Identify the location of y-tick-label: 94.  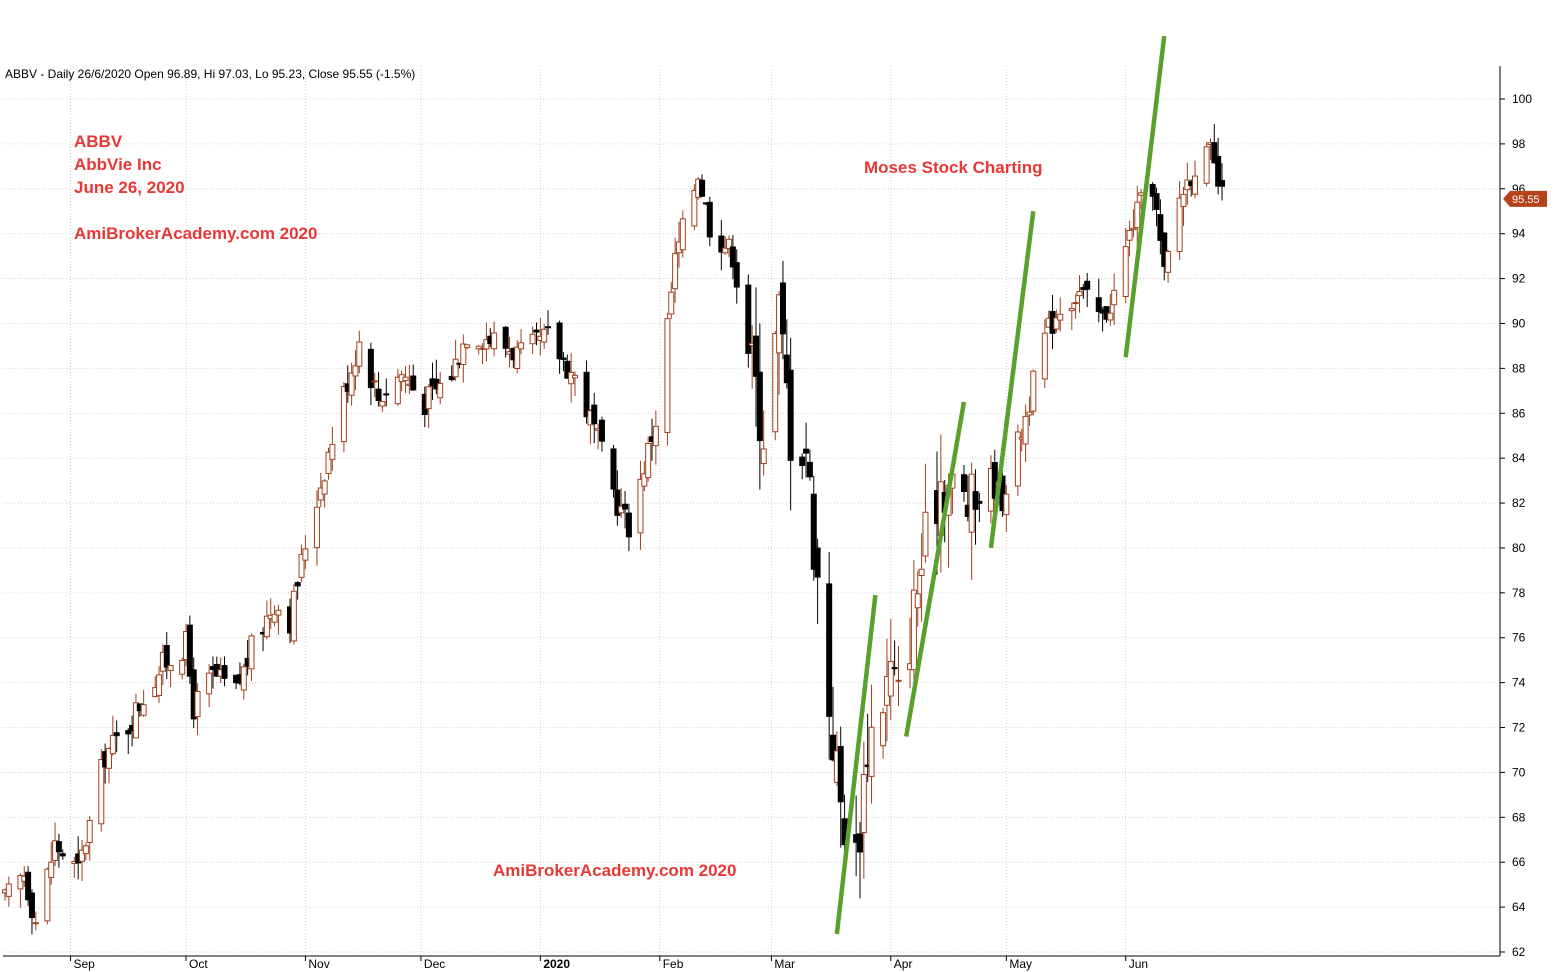
(1519, 234).